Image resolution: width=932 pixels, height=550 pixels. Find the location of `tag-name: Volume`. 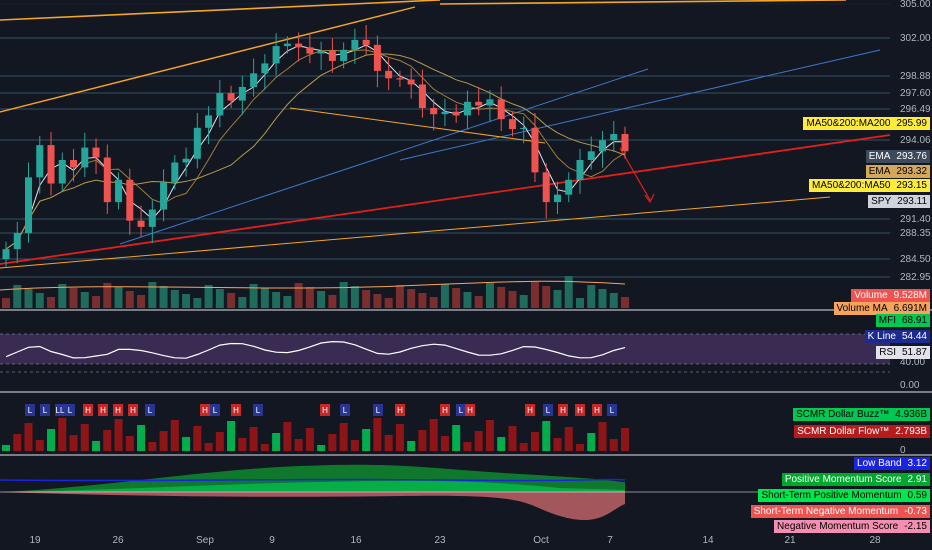

tag-name: Volume is located at coordinates (871, 295).